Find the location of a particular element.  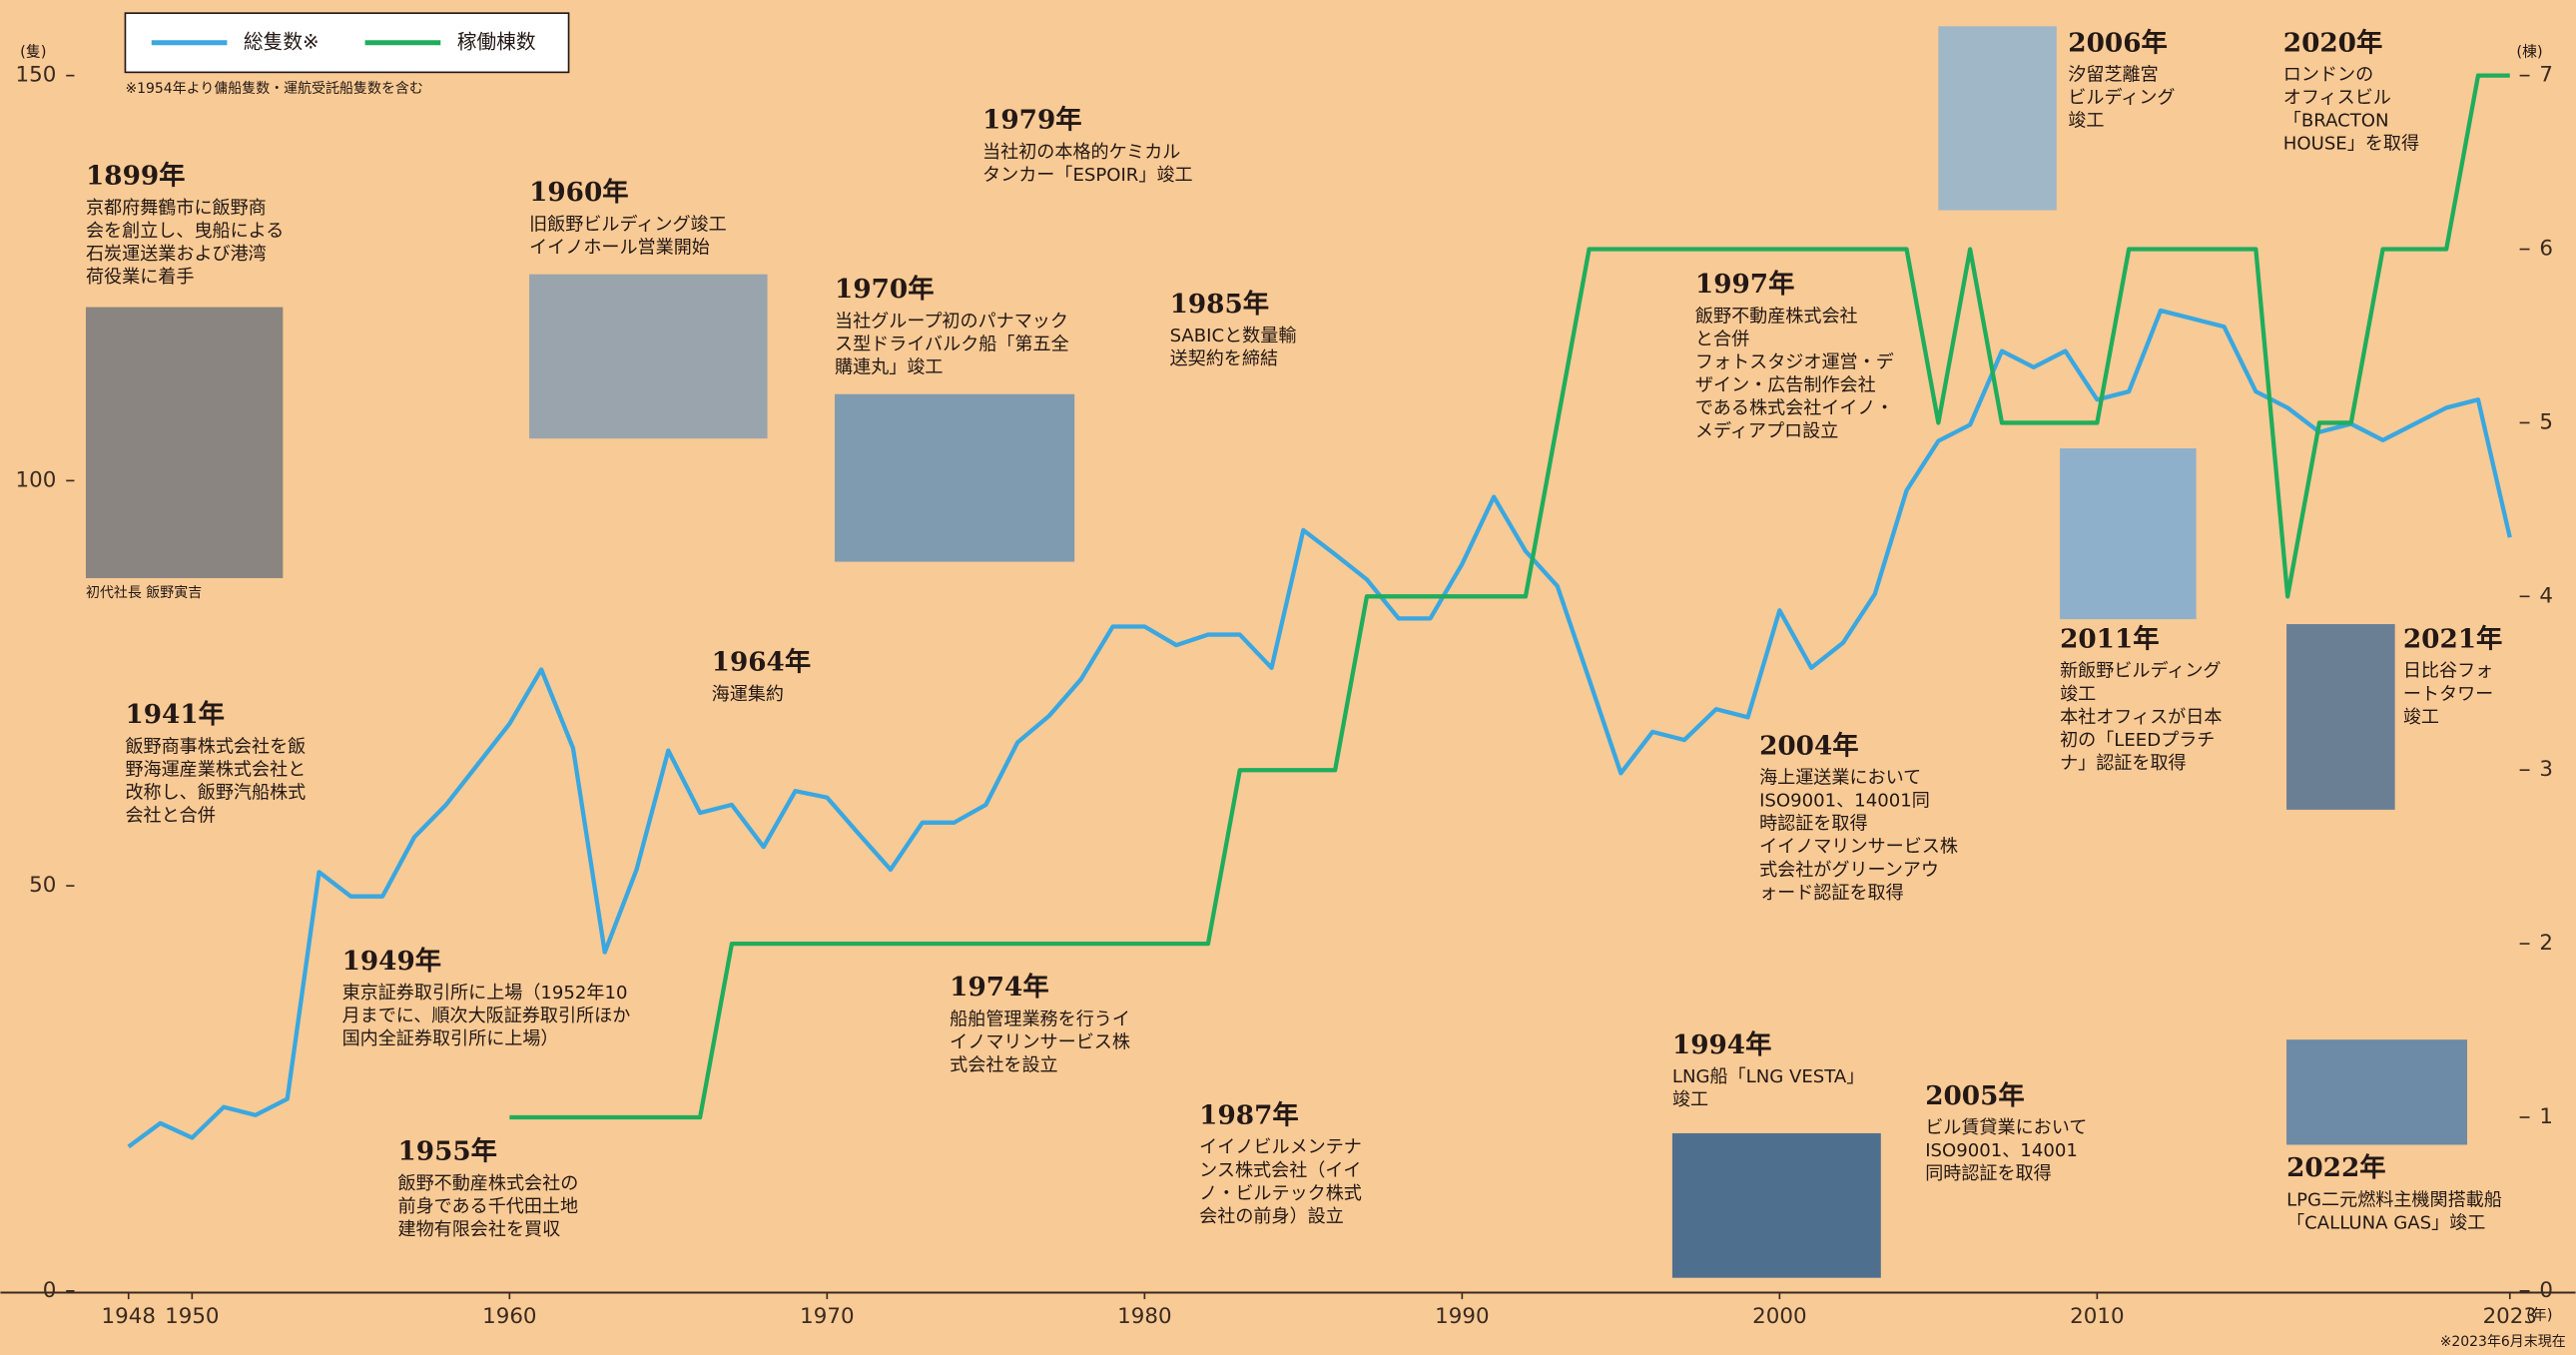

annotation-text: ビルディング is located at coordinates (2121, 98).